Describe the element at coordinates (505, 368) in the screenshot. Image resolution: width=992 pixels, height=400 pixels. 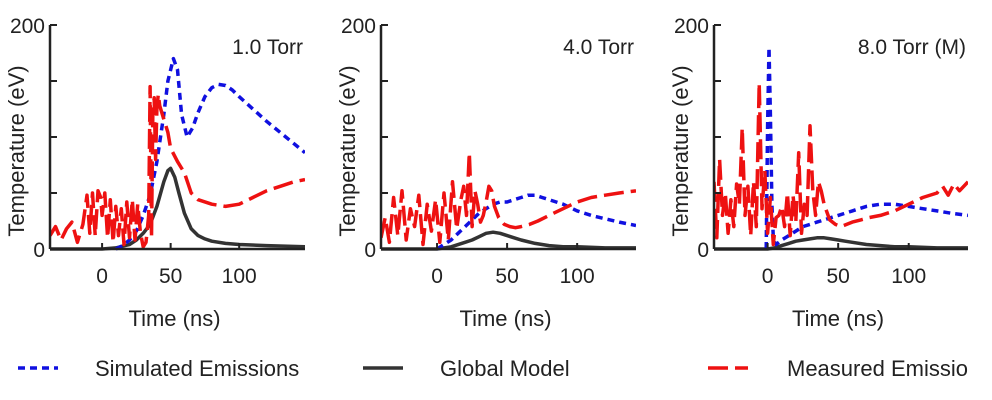
I see `legend-label-global: Global Model` at that location.